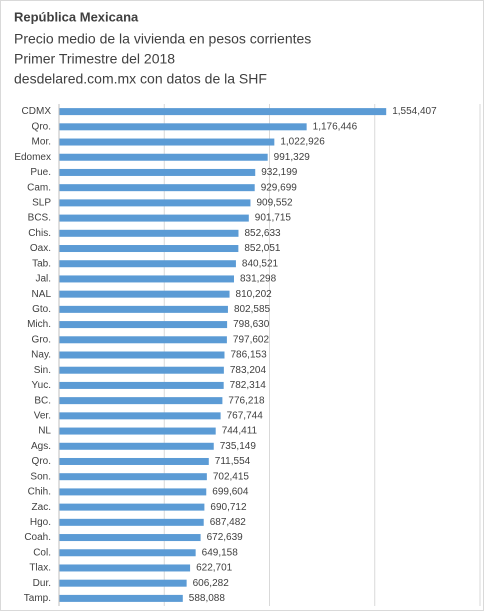 The height and width of the screenshot is (612, 491). Describe the element at coordinates (42, 400) in the screenshot. I see `y-tick-label: BC.` at that location.